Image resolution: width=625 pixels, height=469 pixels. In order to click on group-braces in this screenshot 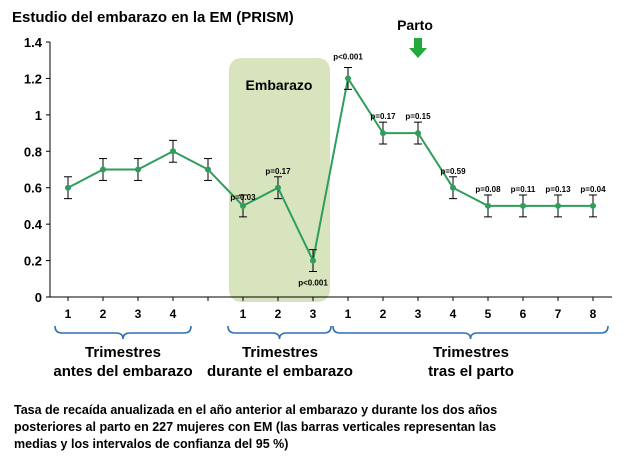, I will do `click(331, 332)`.